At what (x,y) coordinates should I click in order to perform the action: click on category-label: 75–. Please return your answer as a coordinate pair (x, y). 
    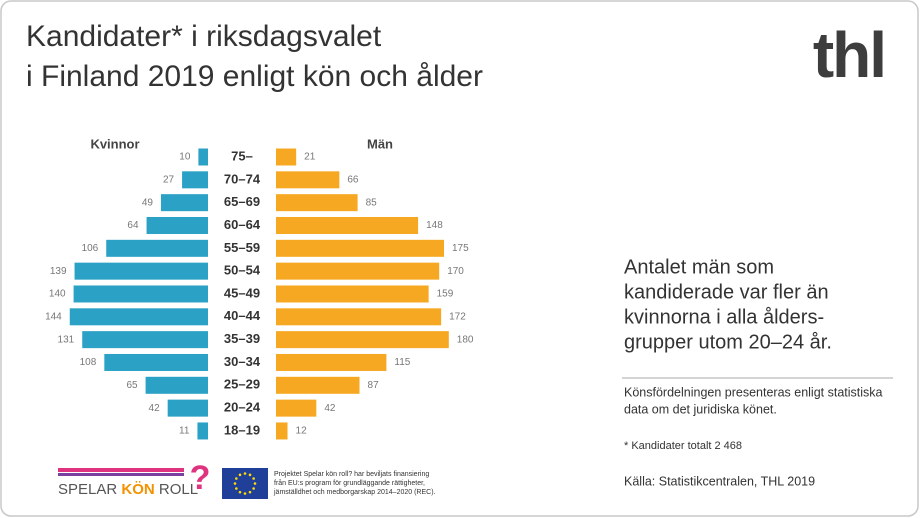
    Looking at the image, I should click on (242, 155).